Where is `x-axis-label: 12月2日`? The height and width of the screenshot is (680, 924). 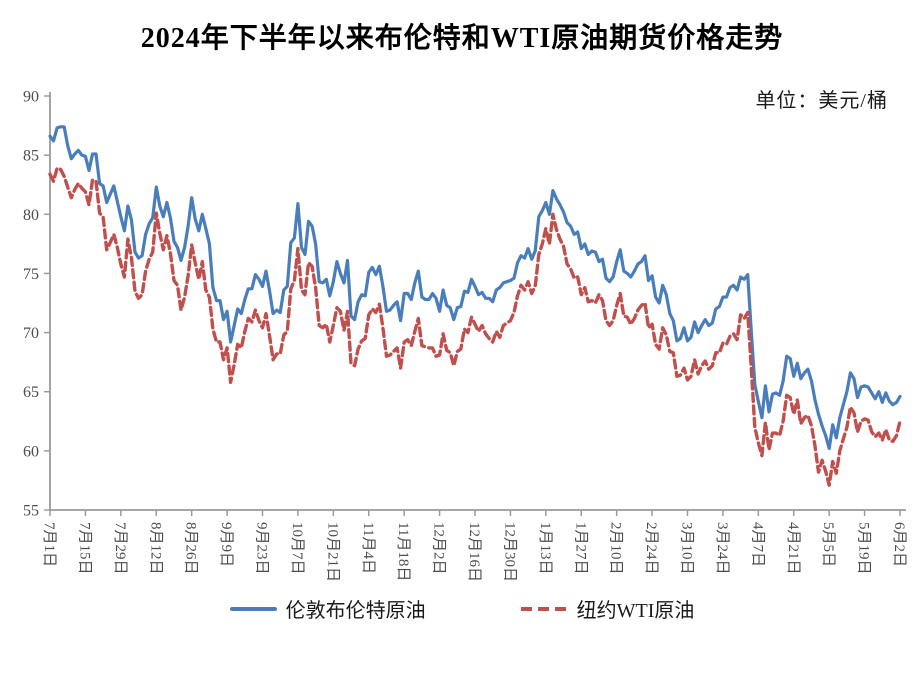
x-axis-label: 12月2日 is located at coordinates (439, 548).